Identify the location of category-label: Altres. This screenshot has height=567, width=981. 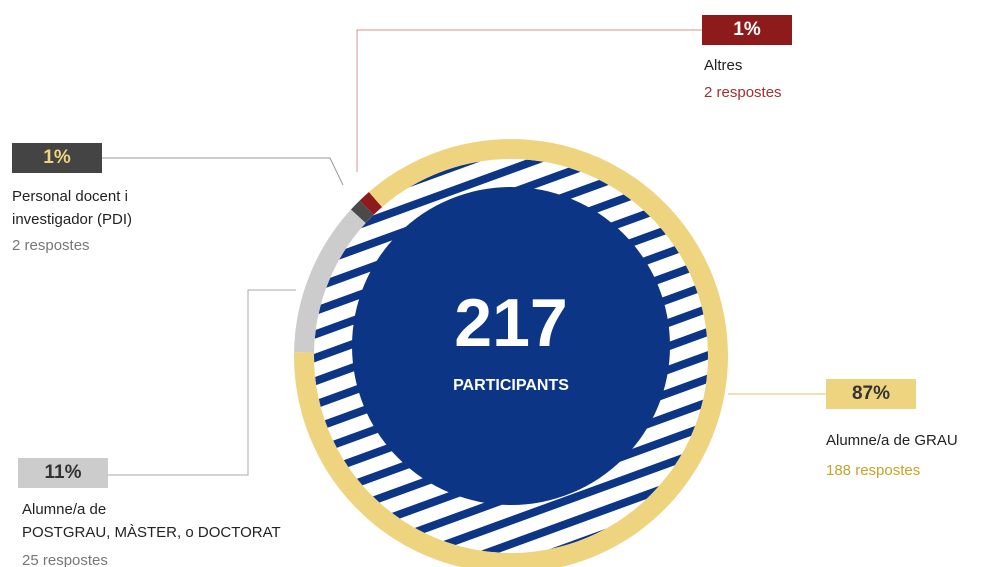
(723, 65).